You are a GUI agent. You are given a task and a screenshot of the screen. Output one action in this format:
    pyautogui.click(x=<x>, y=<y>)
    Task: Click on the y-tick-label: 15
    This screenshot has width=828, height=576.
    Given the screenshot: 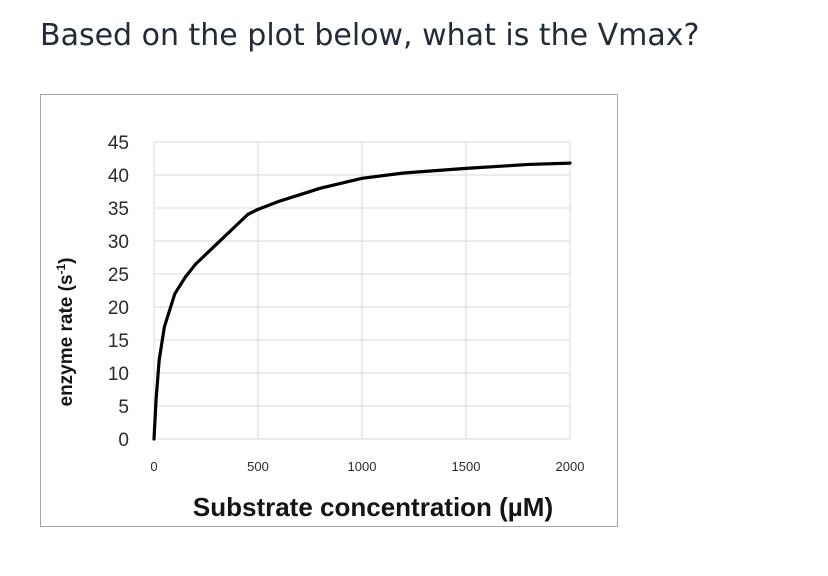 What is the action you would take?
    pyautogui.click(x=118, y=341)
    